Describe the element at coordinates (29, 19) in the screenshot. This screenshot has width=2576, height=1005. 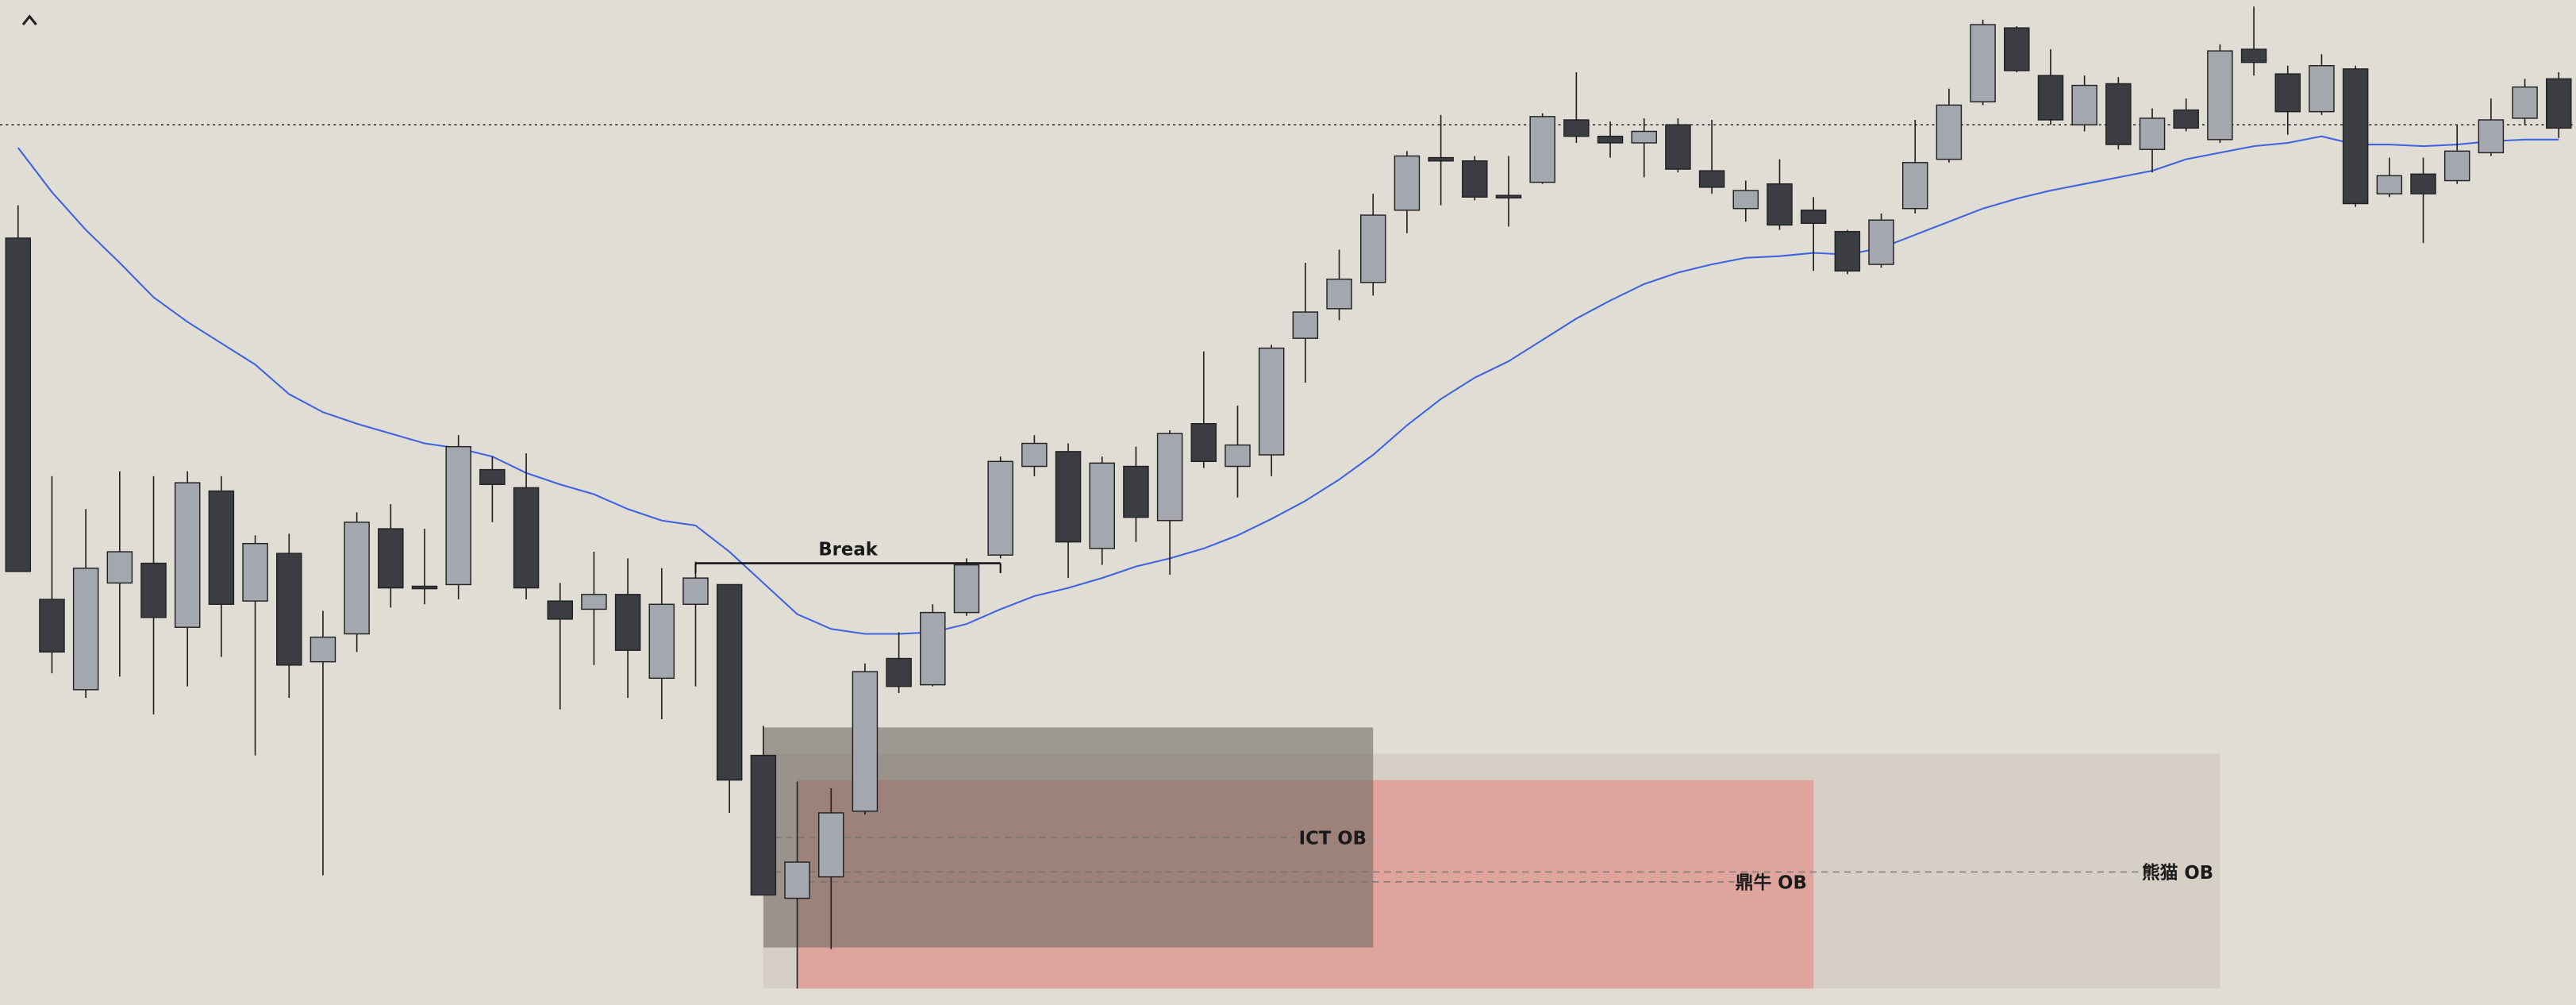
I see `collapse-toggle` at that location.